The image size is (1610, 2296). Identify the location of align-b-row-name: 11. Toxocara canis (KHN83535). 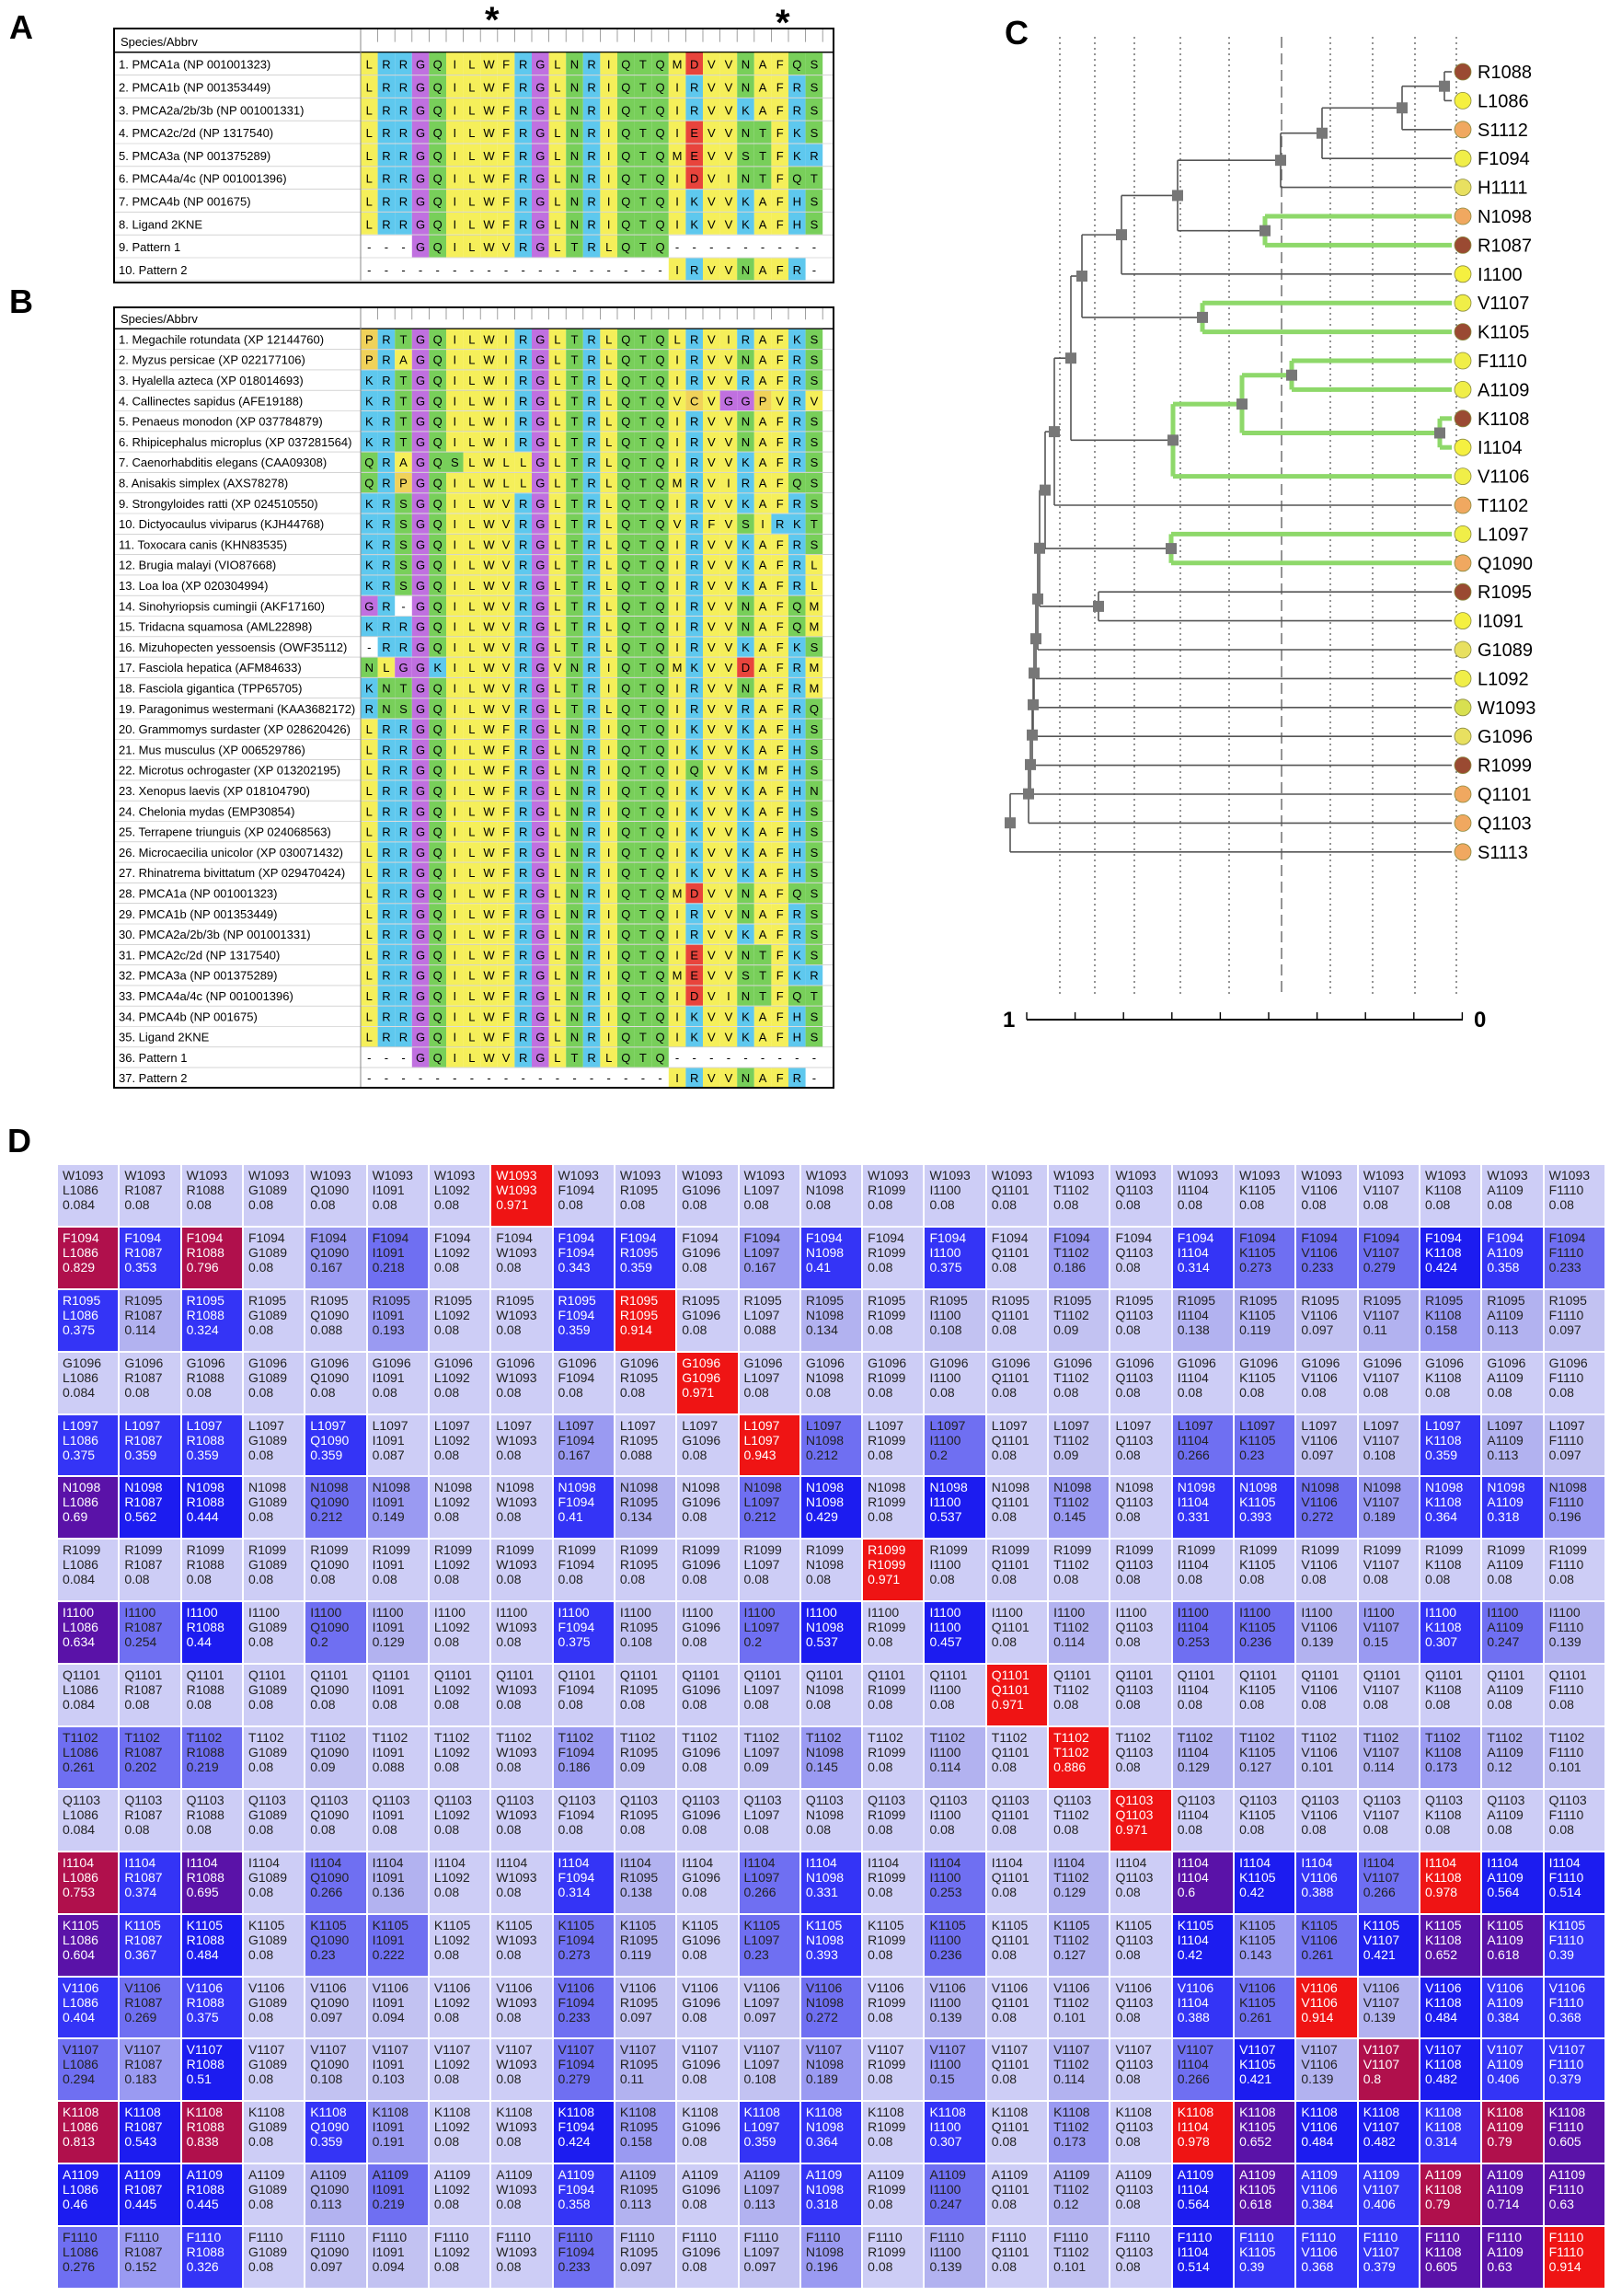
(203, 544).